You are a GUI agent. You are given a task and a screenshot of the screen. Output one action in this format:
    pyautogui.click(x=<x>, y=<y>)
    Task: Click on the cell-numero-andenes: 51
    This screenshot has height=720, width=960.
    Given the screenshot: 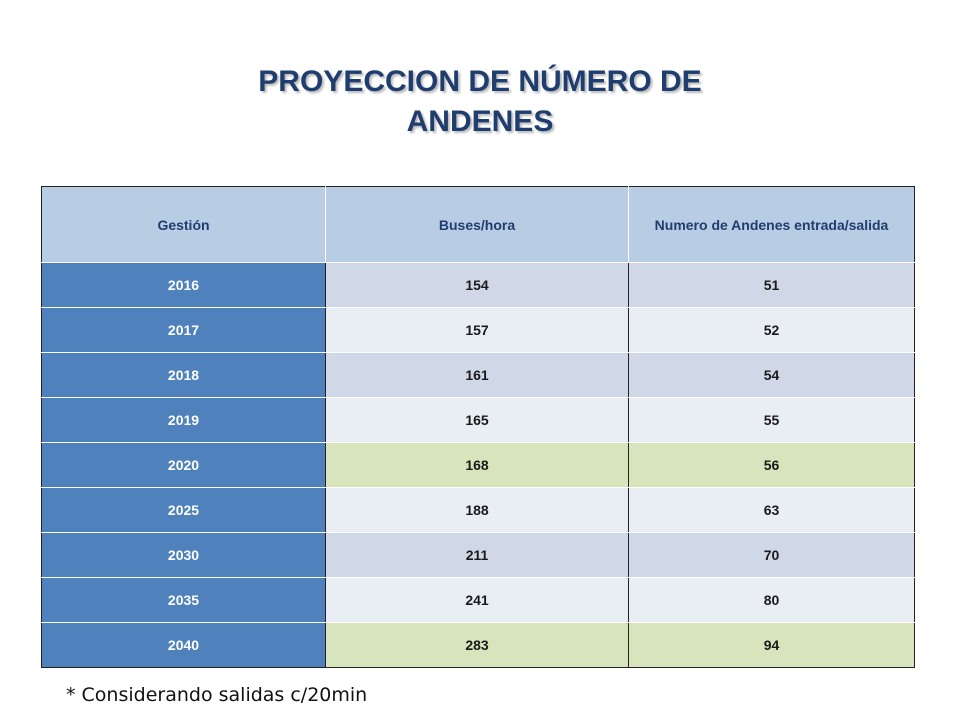 What is the action you would take?
    pyautogui.click(x=771, y=285)
    